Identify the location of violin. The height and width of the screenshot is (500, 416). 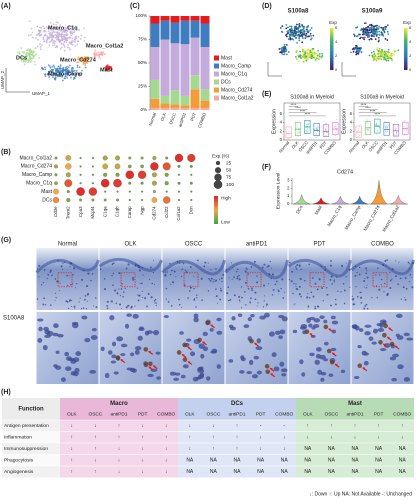
(340, 200).